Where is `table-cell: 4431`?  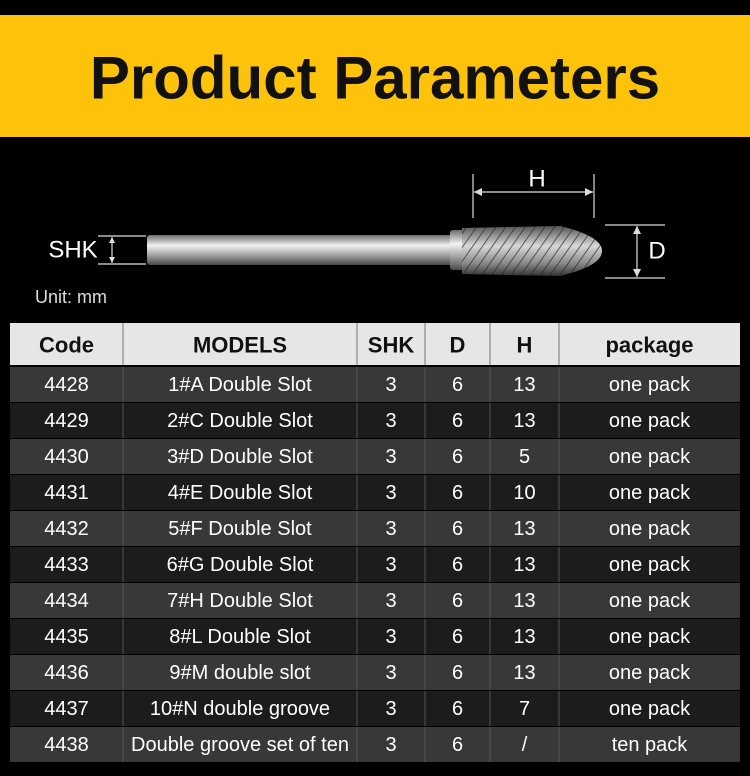 table-cell: 4431 is located at coordinates (66, 493).